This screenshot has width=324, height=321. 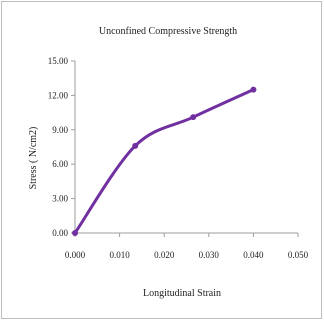 What do you see at coordinates (60, 164) in the screenshot?
I see `y-tick-label: 6.00` at bounding box center [60, 164].